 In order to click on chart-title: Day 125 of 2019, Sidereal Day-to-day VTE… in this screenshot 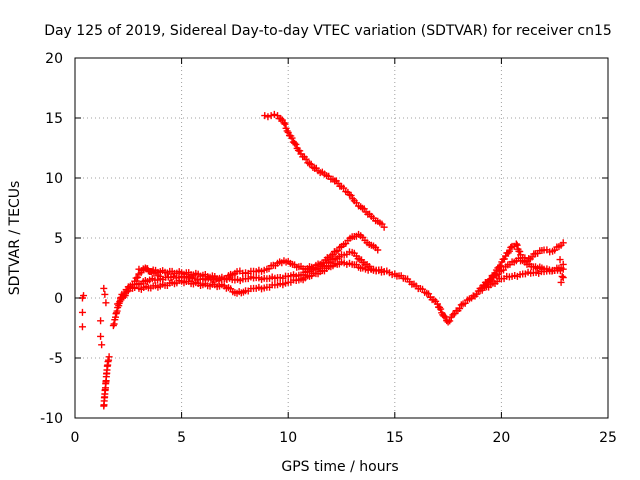, I will do `click(328, 31)`.